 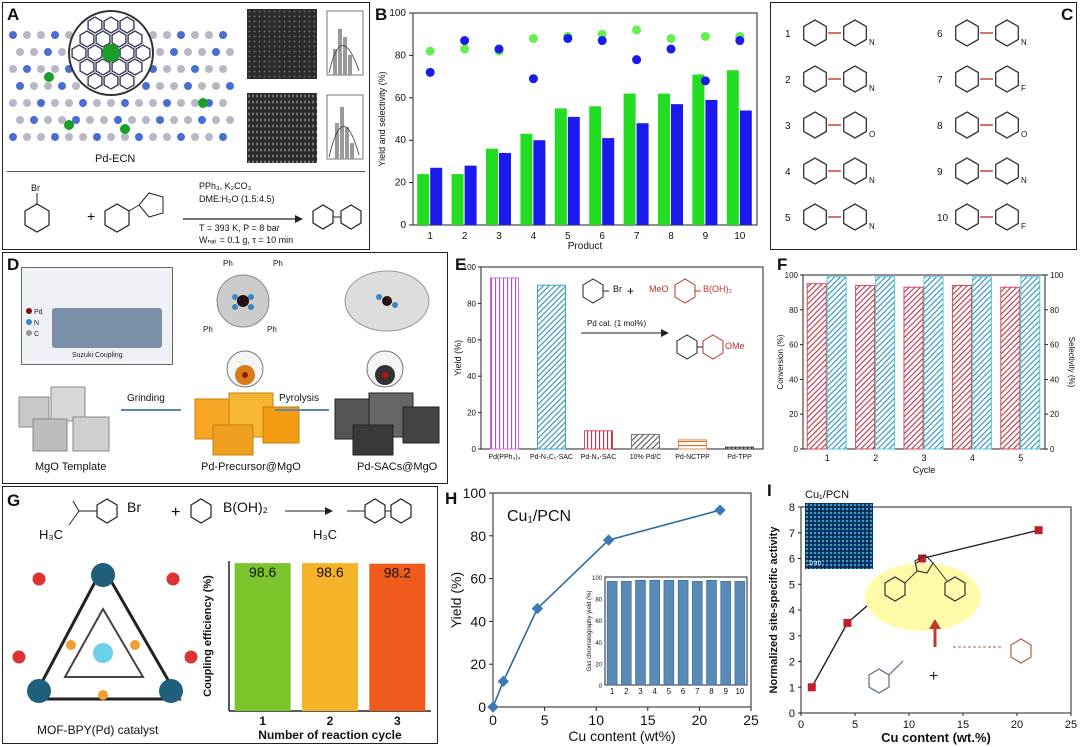 What do you see at coordinates (545, 720) in the screenshot?
I see `x-tick-label: 5` at bounding box center [545, 720].